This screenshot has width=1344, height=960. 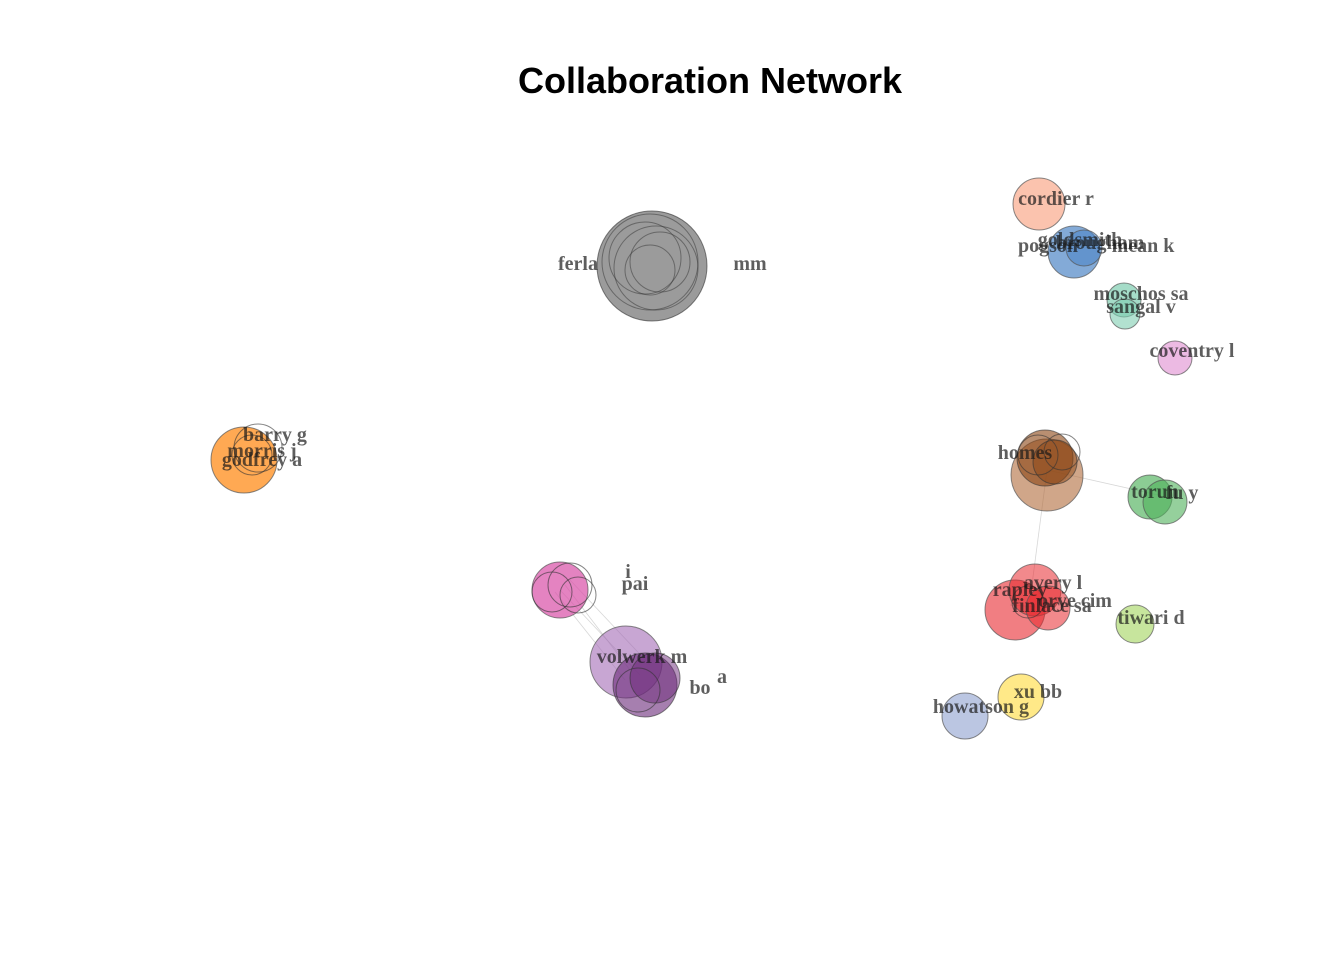 What do you see at coordinates (699, 688) in the screenshot?
I see `label-purple-bo: bo` at bounding box center [699, 688].